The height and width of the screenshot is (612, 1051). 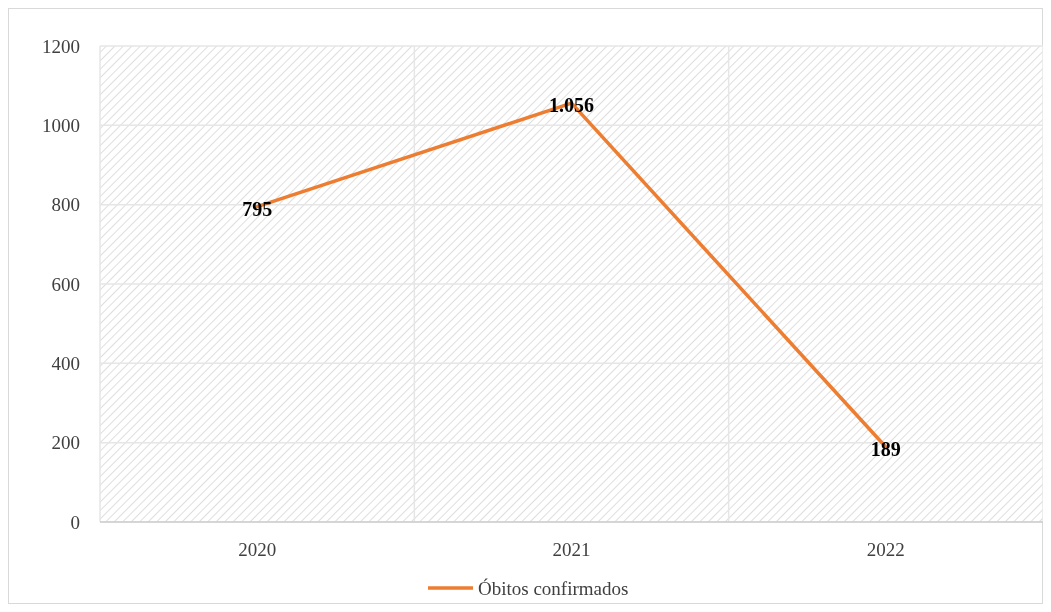 What do you see at coordinates (885, 449) in the screenshot?
I see `data-label: 189` at bounding box center [885, 449].